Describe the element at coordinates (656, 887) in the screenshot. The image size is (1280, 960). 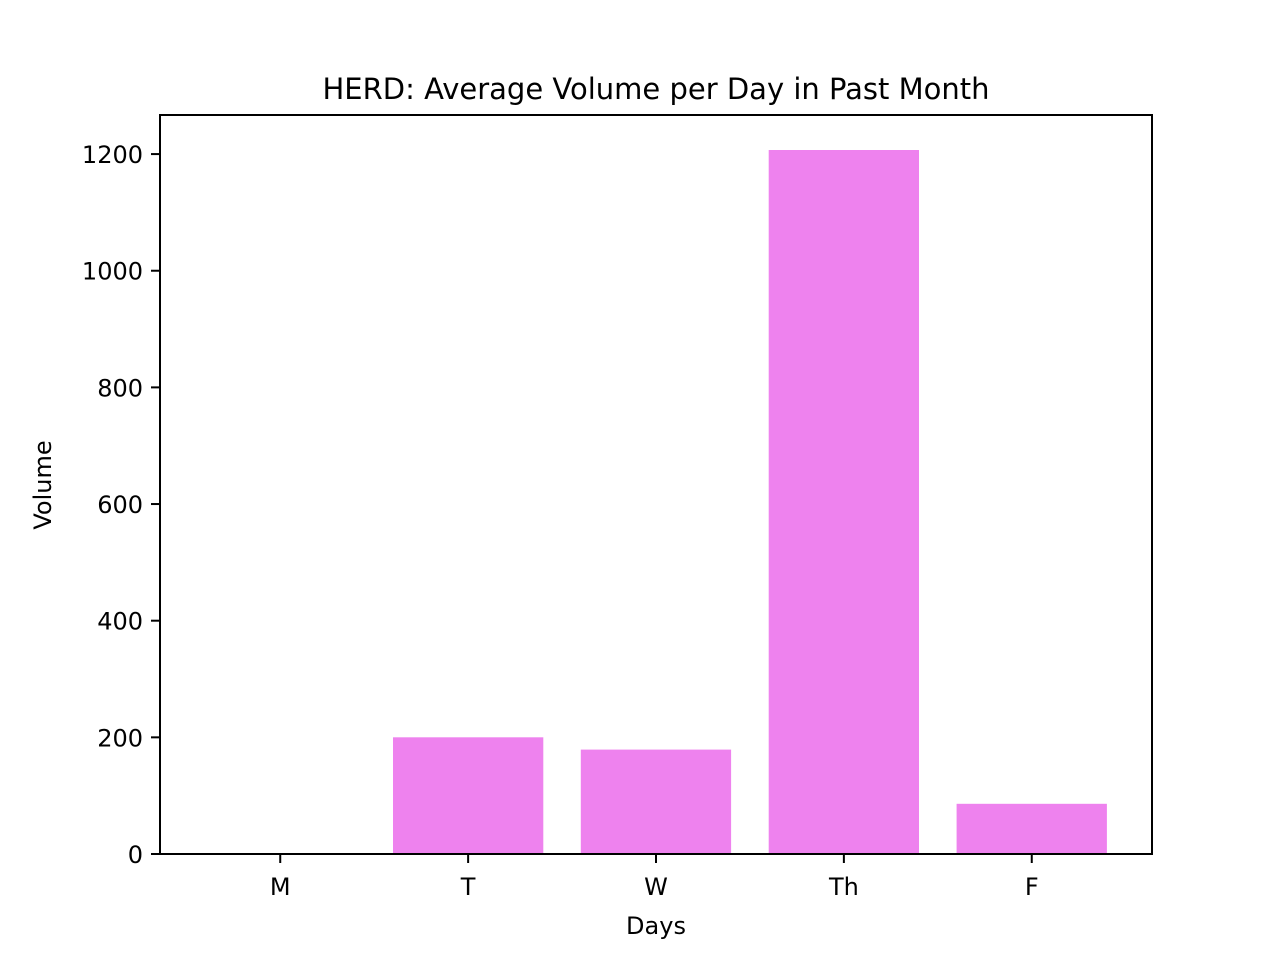
I see `x-tick-label: W` at that location.